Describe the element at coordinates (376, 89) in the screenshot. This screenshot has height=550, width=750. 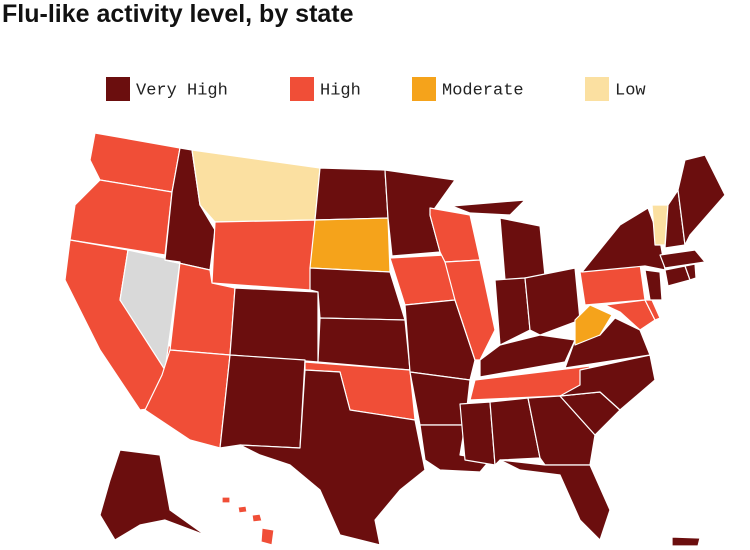
I see `legend: Very High High Moderate Low` at that location.